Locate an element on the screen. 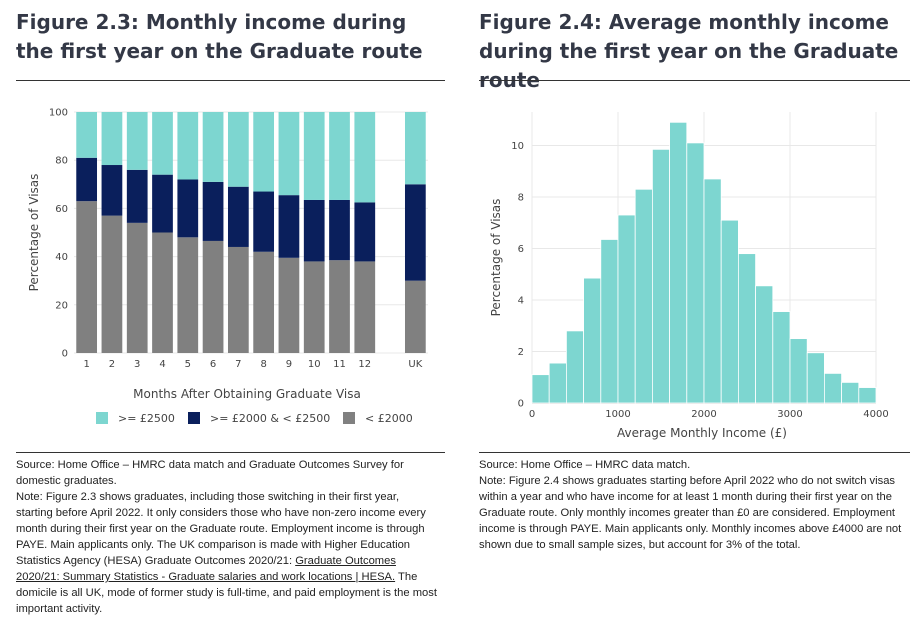  x-tick-label: 9 is located at coordinates (289, 364).